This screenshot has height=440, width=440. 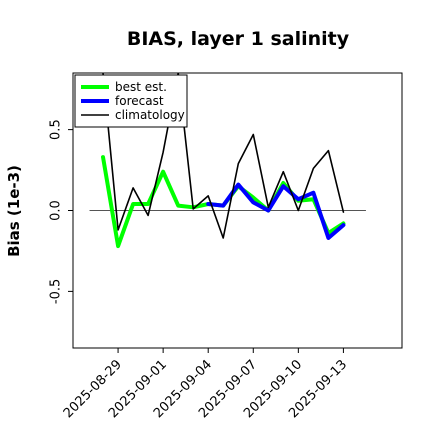 What do you see at coordinates (238, 39) in the screenshot?
I see `chart-title: BIAS, layer 1 salinity` at bounding box center [238, 39].